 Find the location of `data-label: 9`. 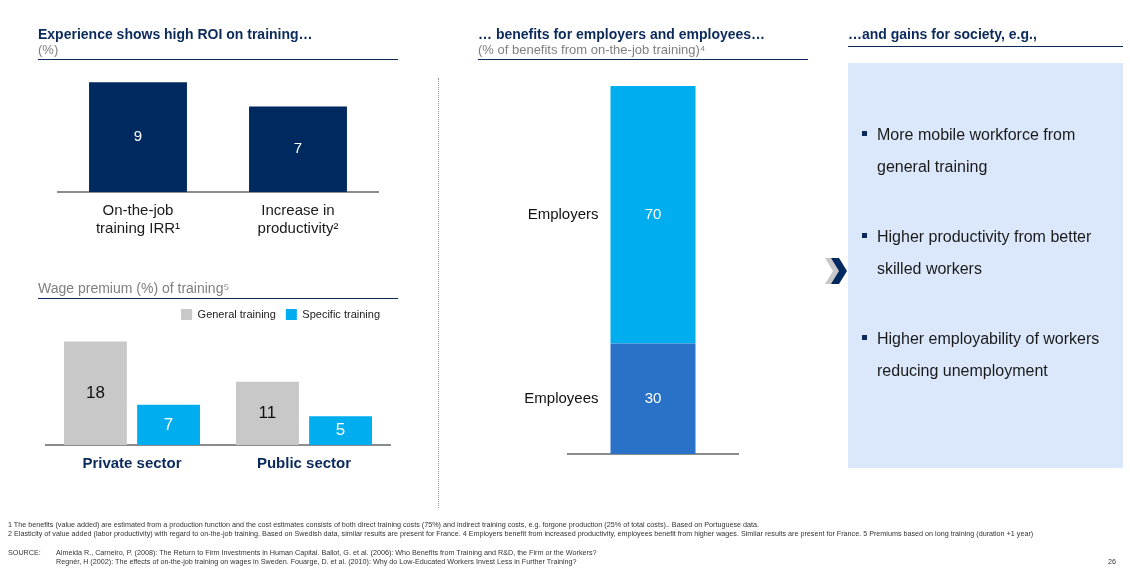

data-label: 9 is located at coordinates (138, 136).